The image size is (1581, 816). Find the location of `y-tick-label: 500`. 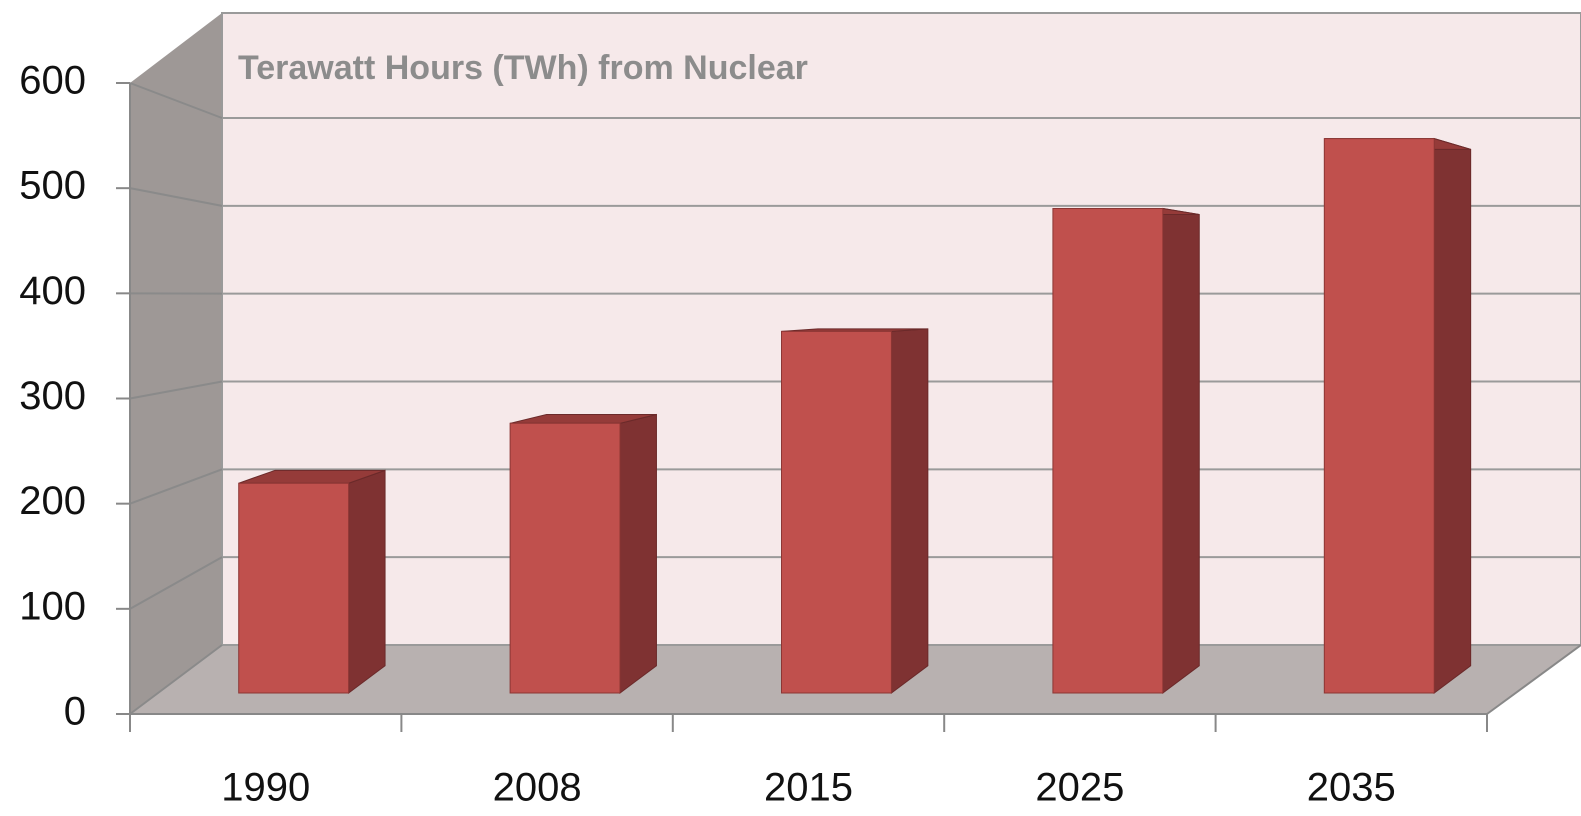

y-tick-label: 500 is located at coordinates (52, 186).